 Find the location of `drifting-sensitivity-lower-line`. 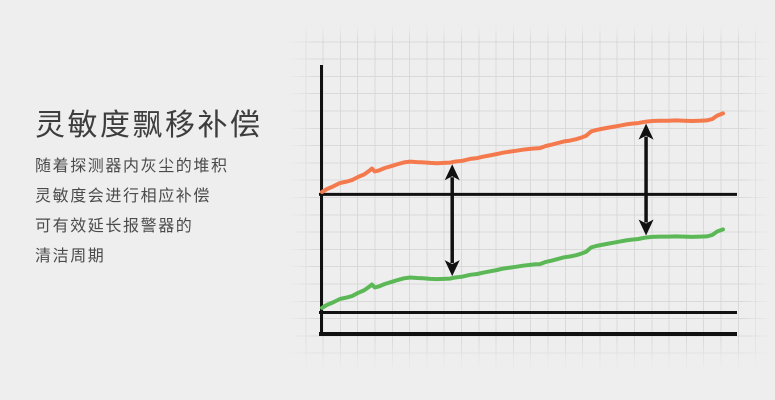

drifting-sensitivity-lower-line is located at coordinates (522, 268).